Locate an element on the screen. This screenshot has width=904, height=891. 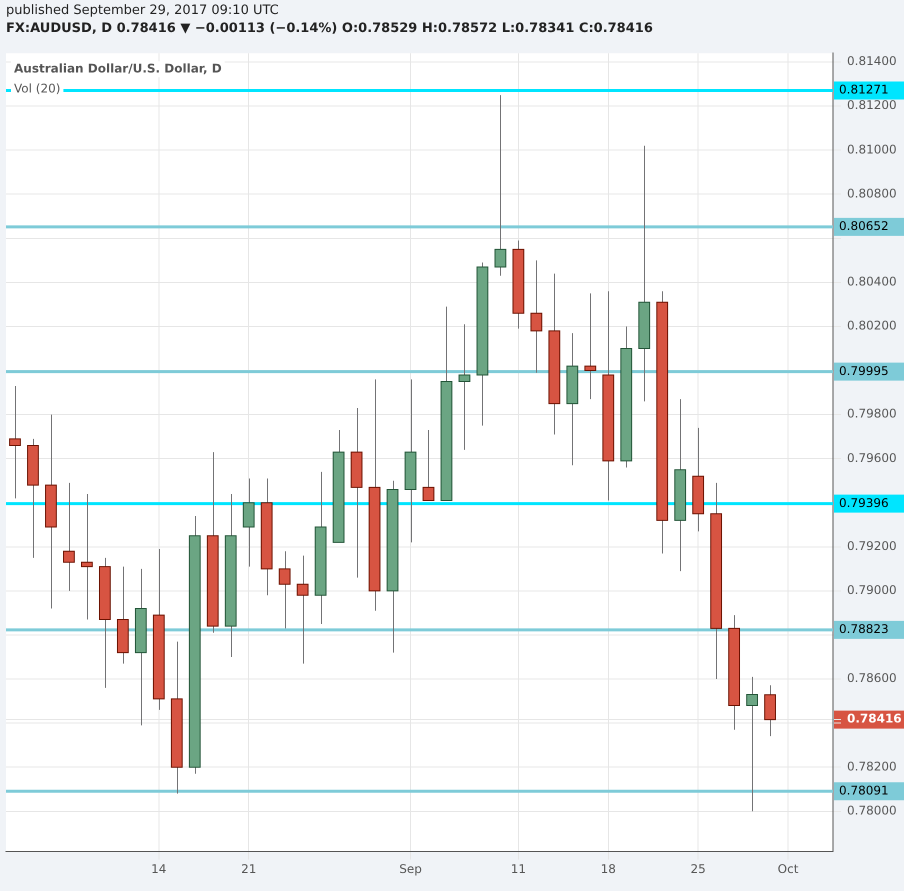
y-tick-label: 0.81200 is located at coordinates (872, 105).